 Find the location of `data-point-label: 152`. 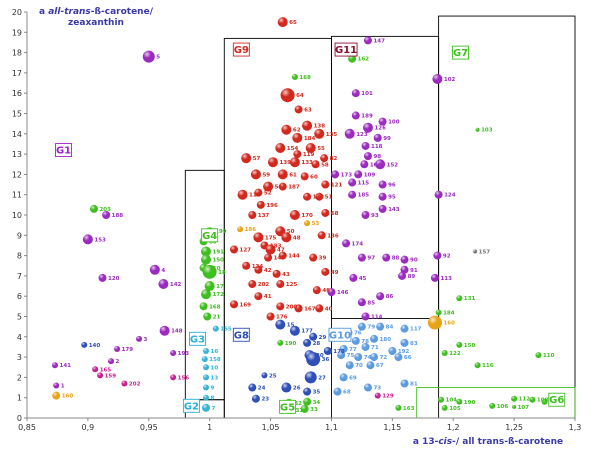

data-point-label: 152 is located at coordinates (393, 165).